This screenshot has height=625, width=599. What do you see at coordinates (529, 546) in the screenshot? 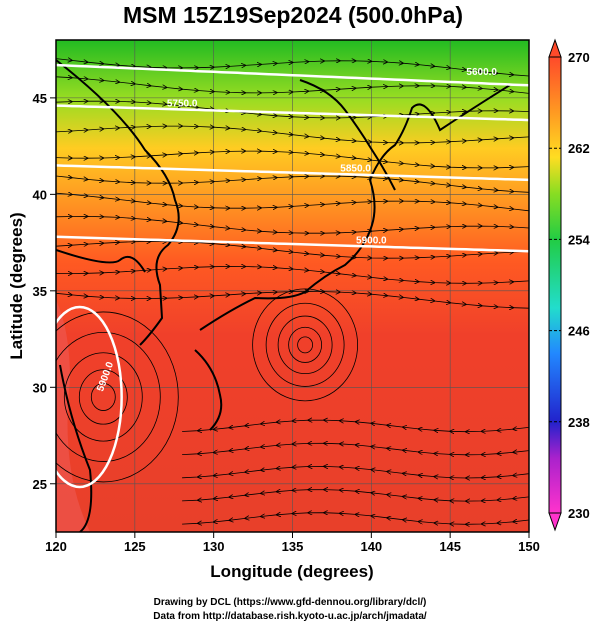
I see `x-tick-label: 150` at bounding box center [529, 546].